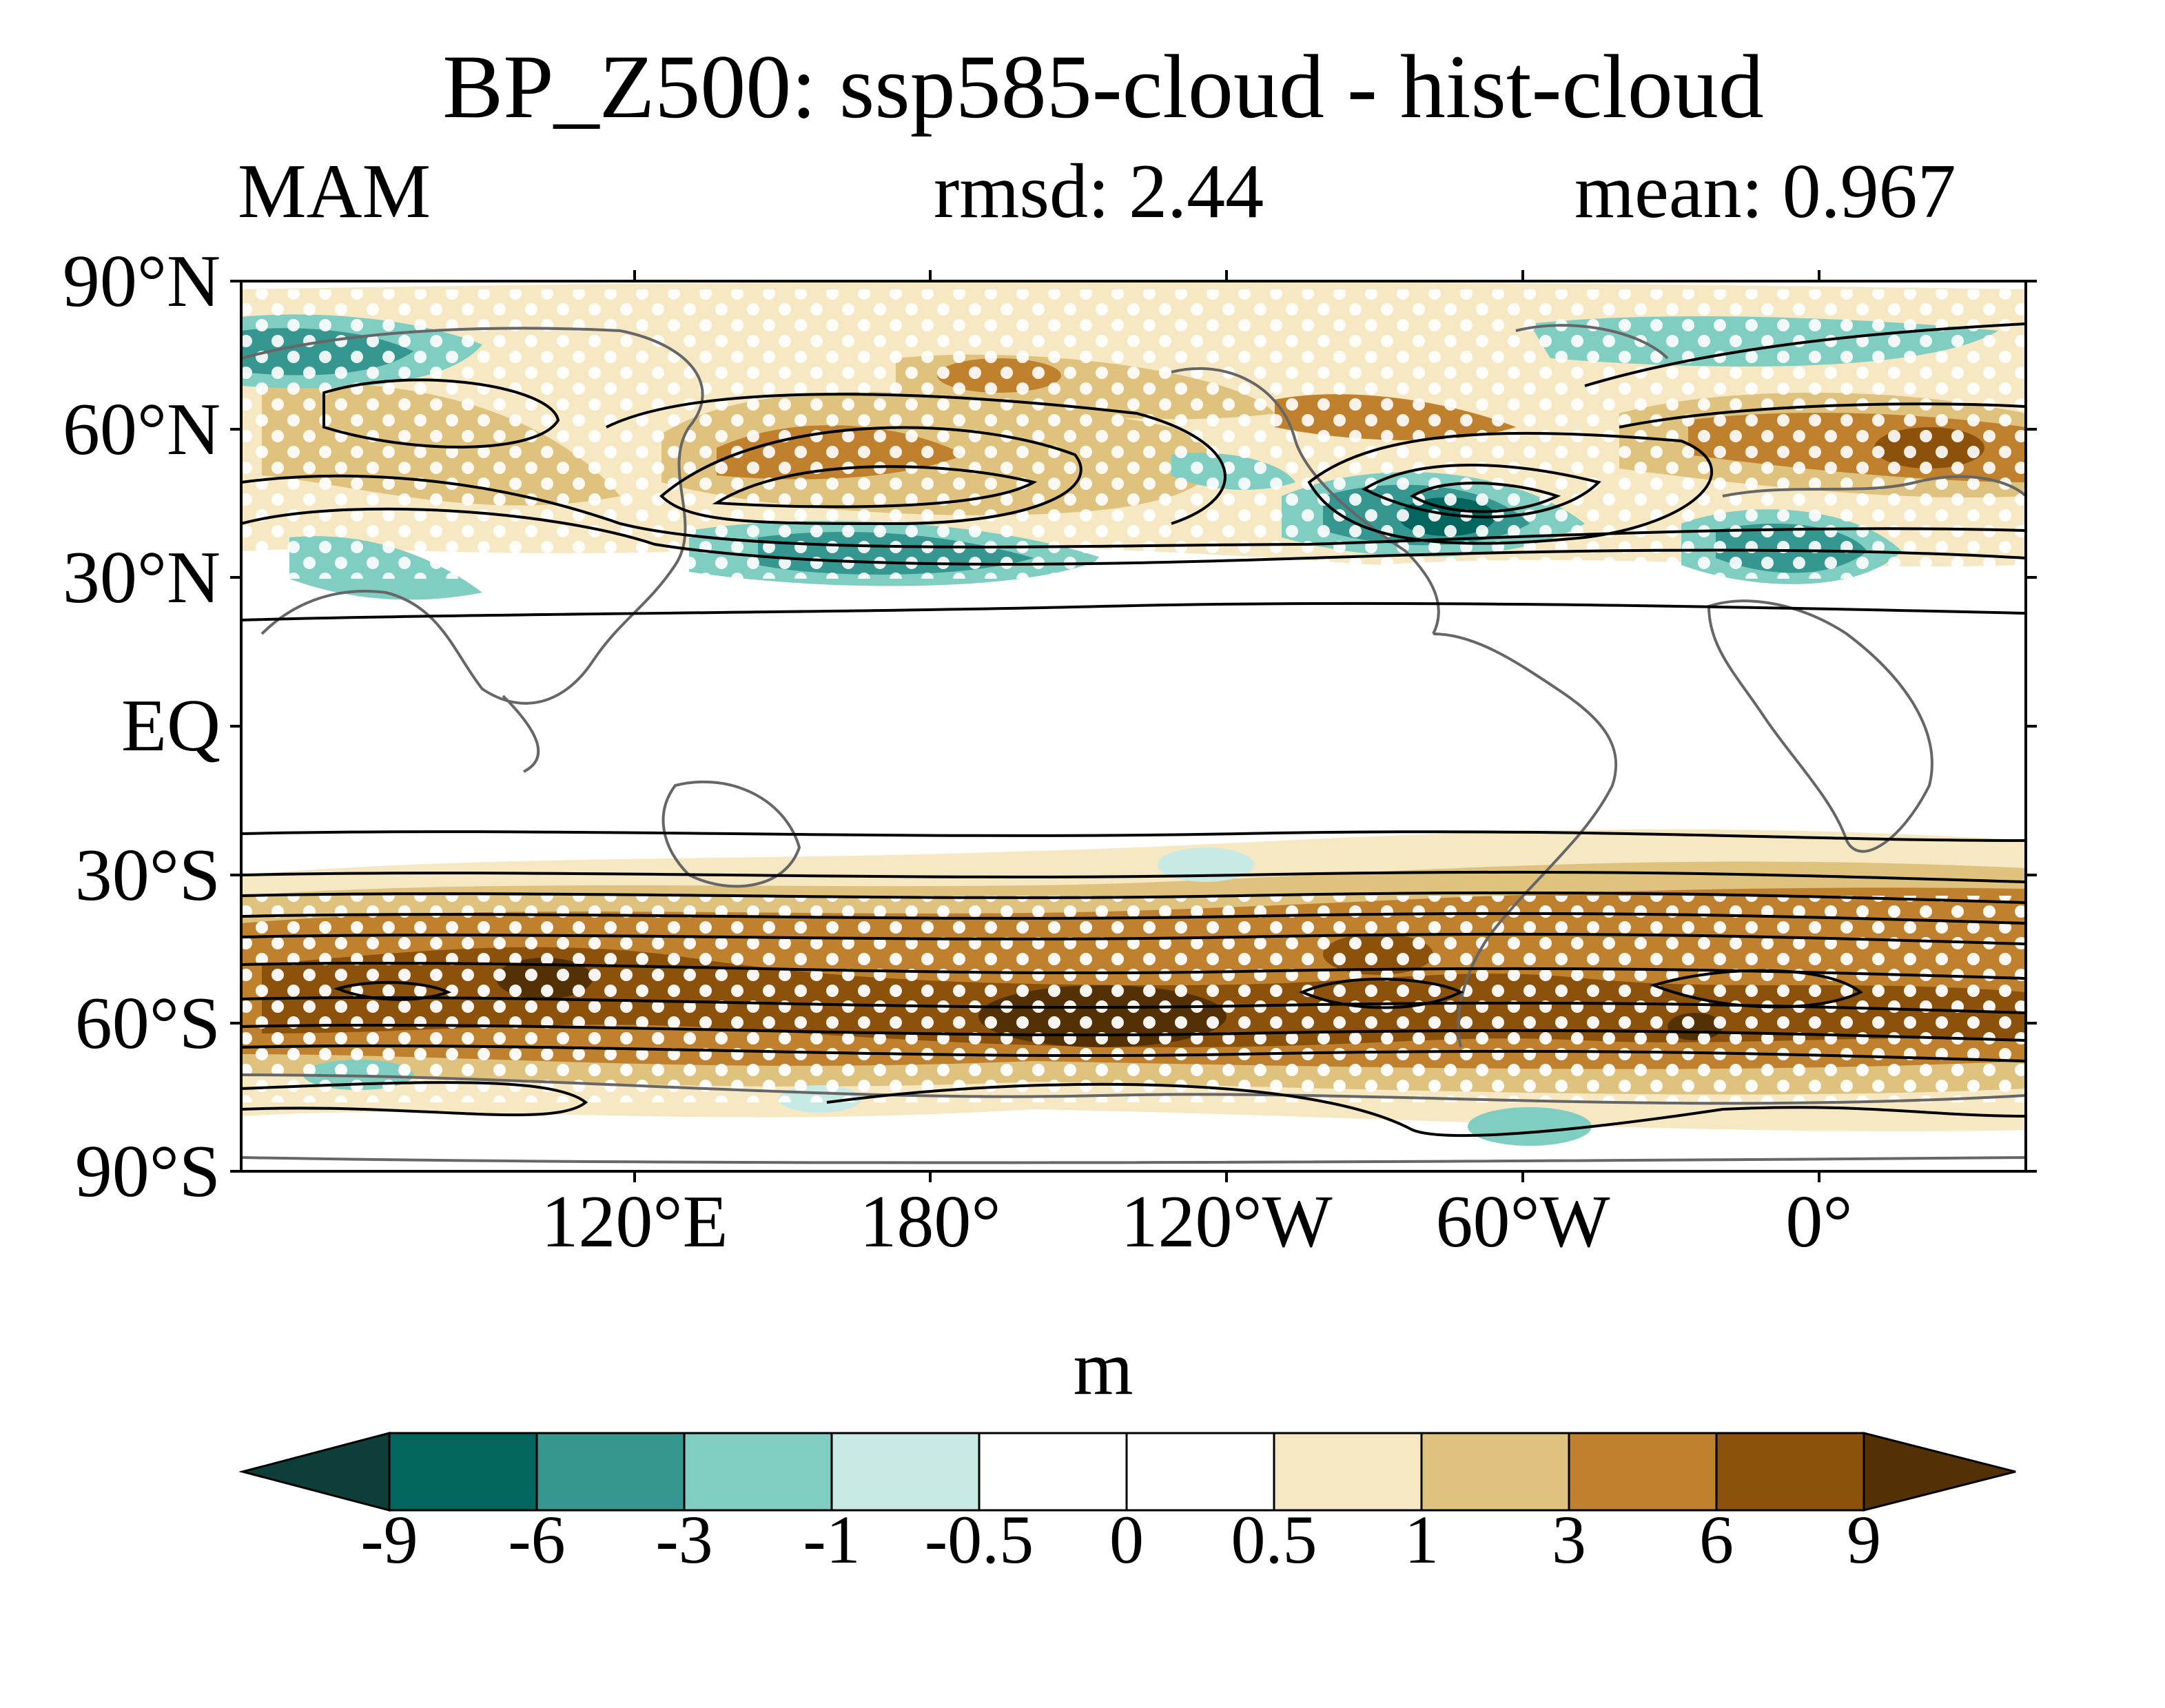 This screenshot has height=1708, width=2165. I want to click on colorbar-label: -3, so click(684, 1539).